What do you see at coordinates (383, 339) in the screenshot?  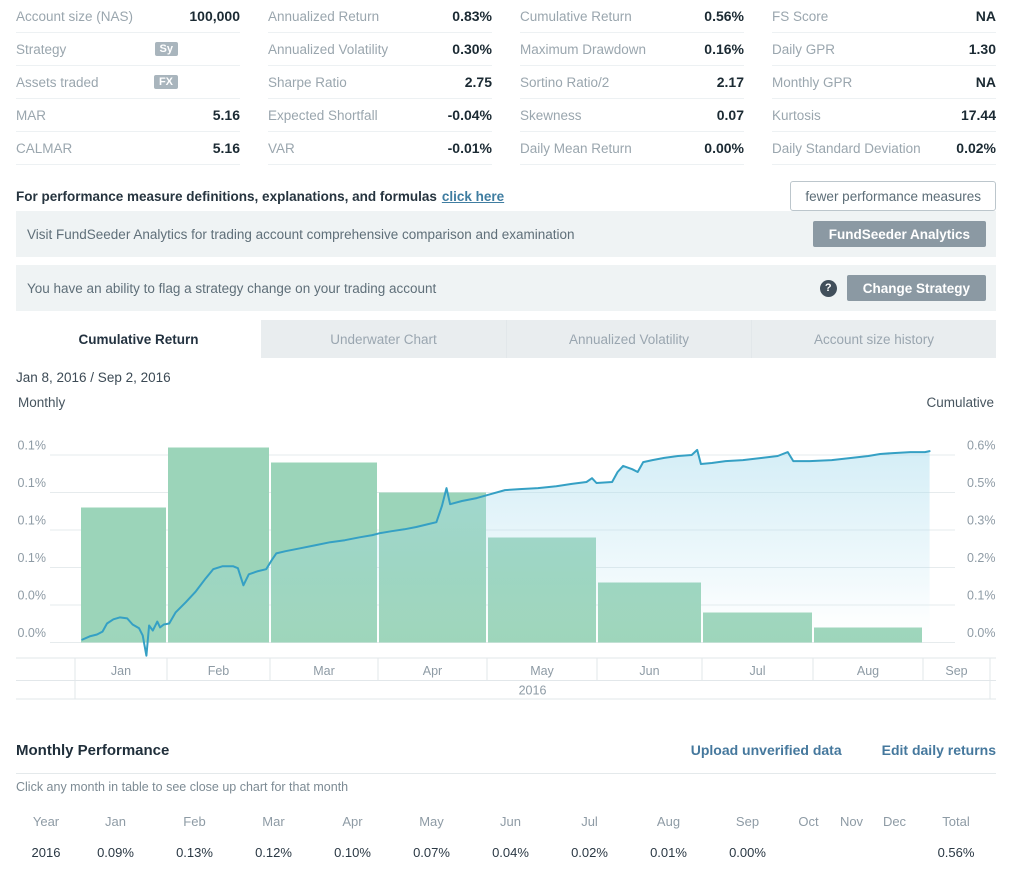 I see `tab-underwater-chart: Underwater Chart` at bounding box center [383, 339].